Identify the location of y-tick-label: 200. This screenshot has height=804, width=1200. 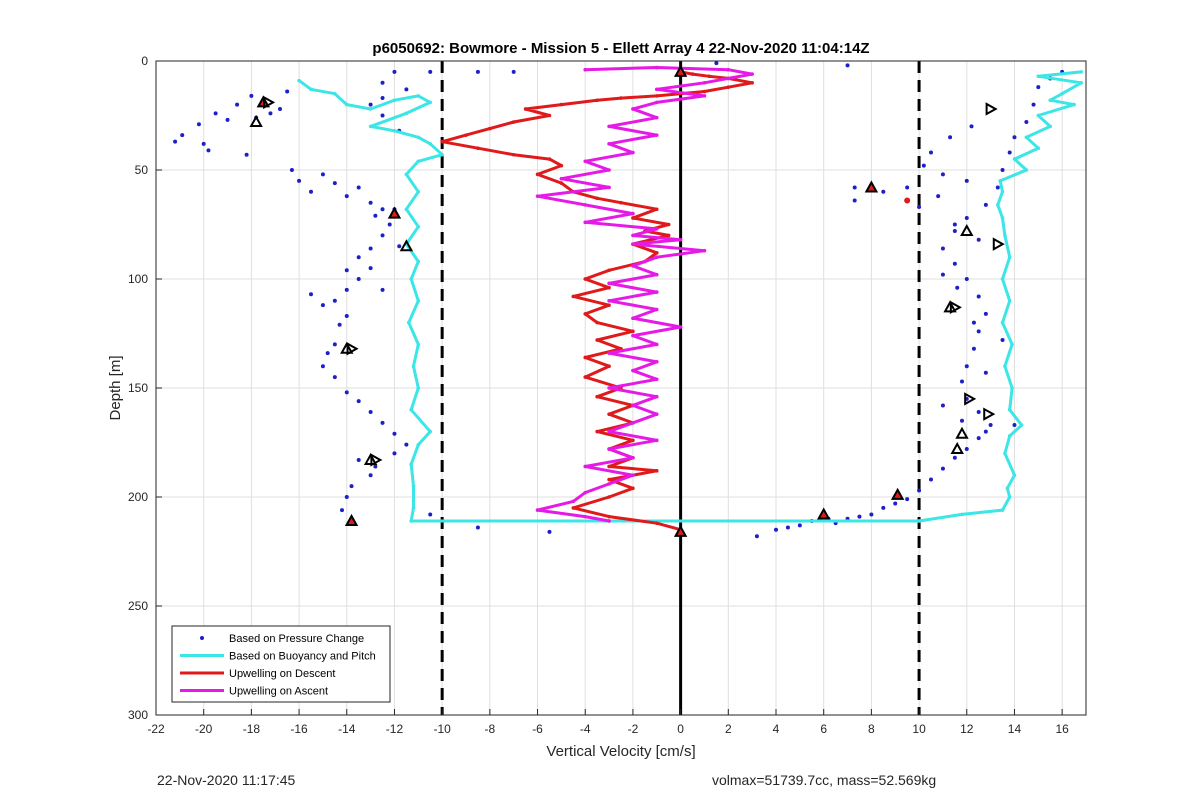
(138, 497).